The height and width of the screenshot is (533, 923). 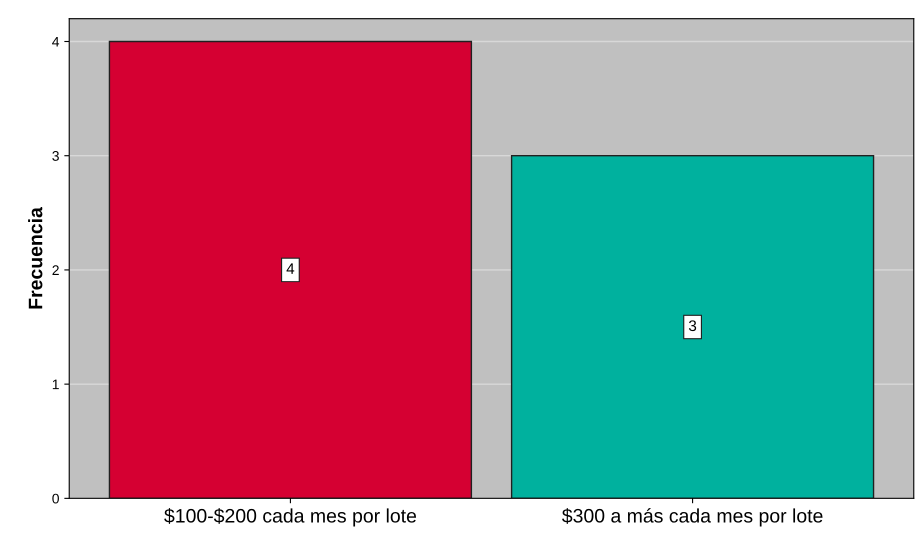 I want to click on data-label: 3, so click(x=692, y=326).